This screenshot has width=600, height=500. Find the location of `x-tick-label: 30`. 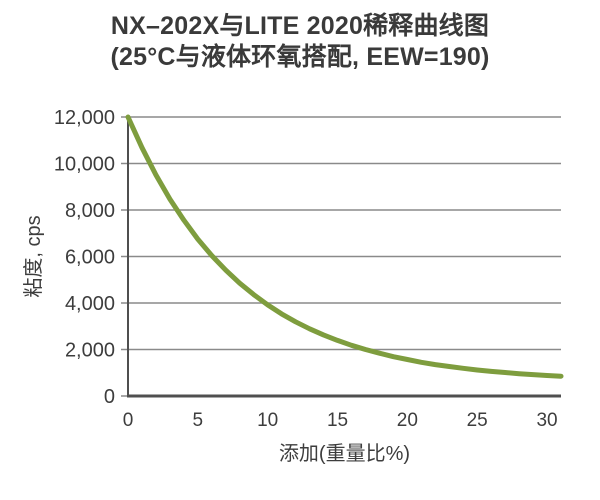

x-tick-label: 30 is located at coordinates (546, 420).